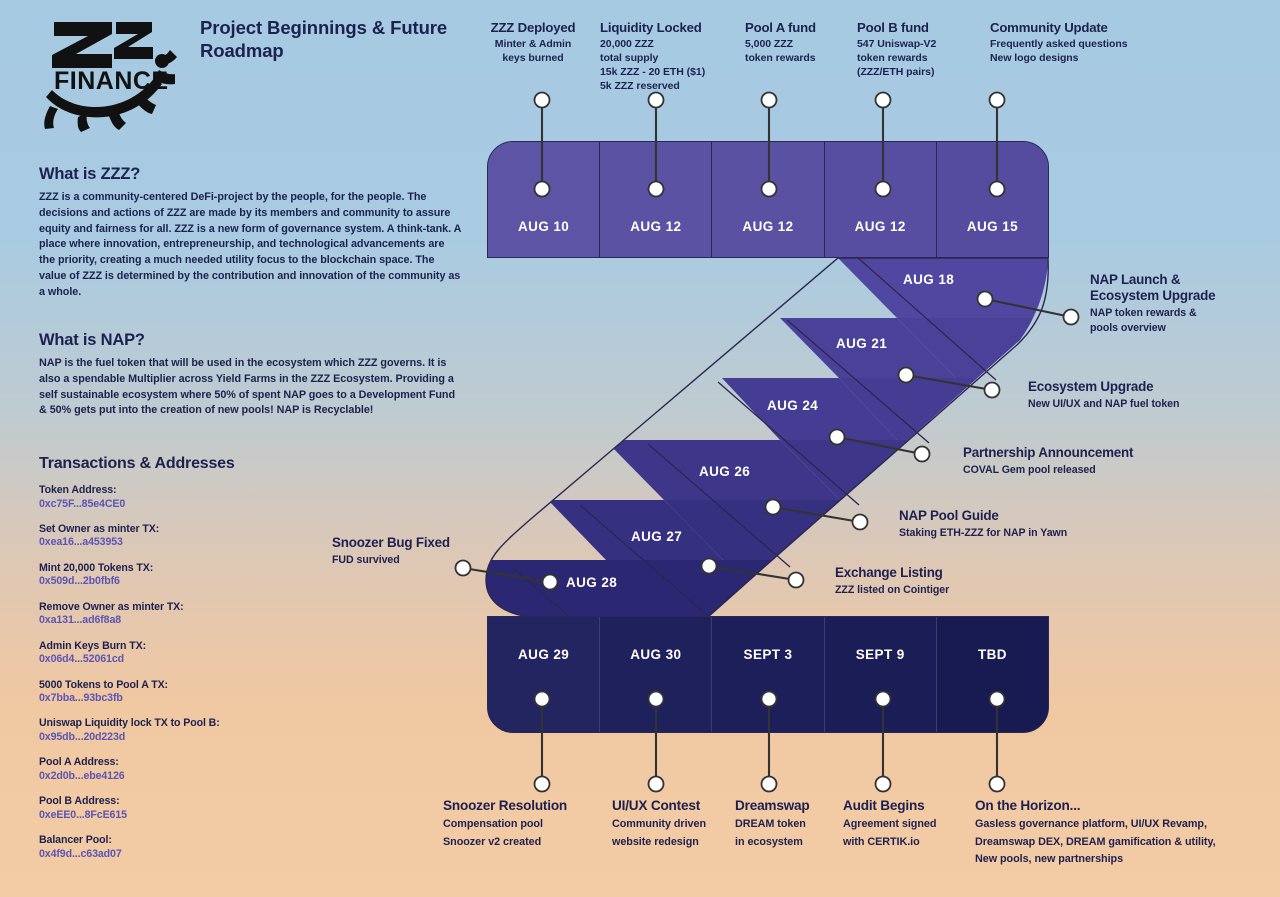  I want to click on transaction-hash: 0x509d...2b0fbf6, so click(79, 581).